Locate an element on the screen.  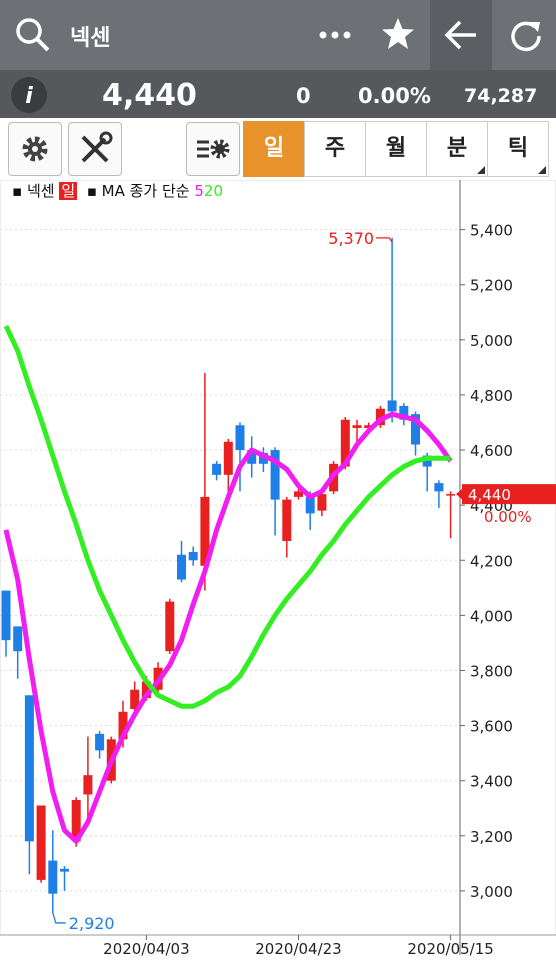
legend-marker: ▪ is located at coordinates (91, 191).